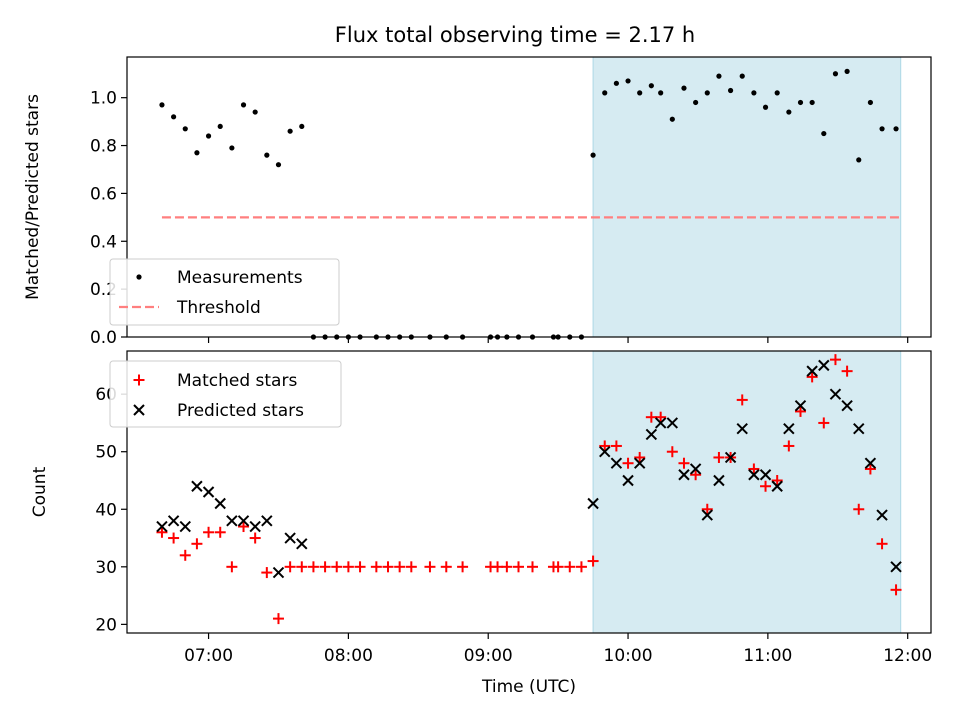  I want to click on legend-marker-measurements, so click(139, 277).